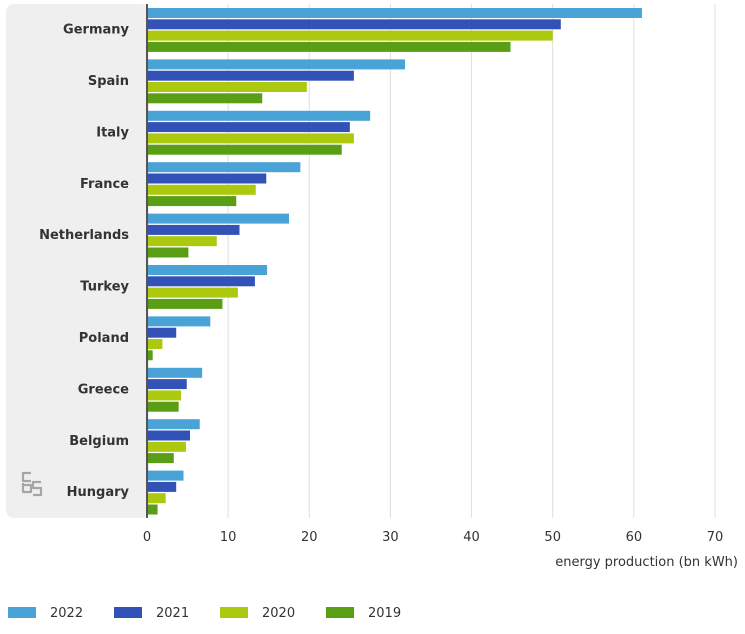 The image size is (745, 634). Describe the element at coordinates (66, 613) in the screenshot. I see `legend-label-2022: 2022` at that location.